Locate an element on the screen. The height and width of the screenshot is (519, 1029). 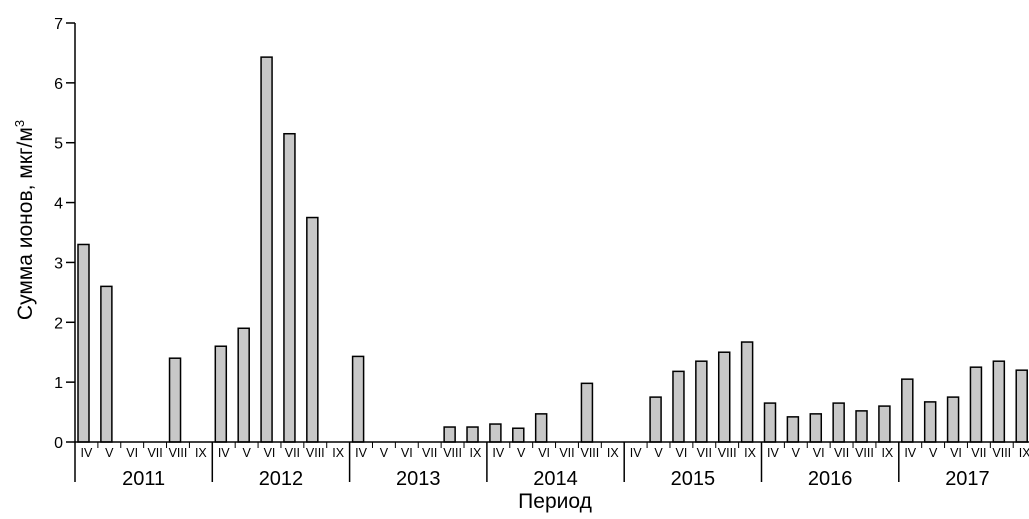
x-axis-title: Период is located at coordinates (555, 501).